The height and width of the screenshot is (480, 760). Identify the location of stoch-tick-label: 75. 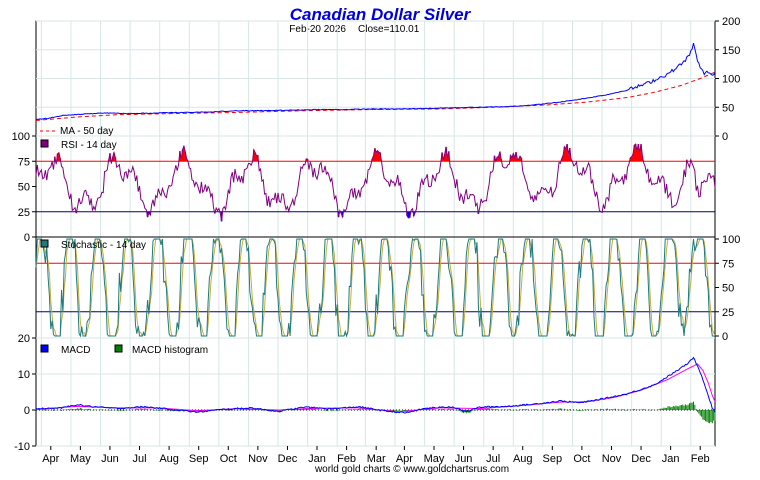
(728, 264).